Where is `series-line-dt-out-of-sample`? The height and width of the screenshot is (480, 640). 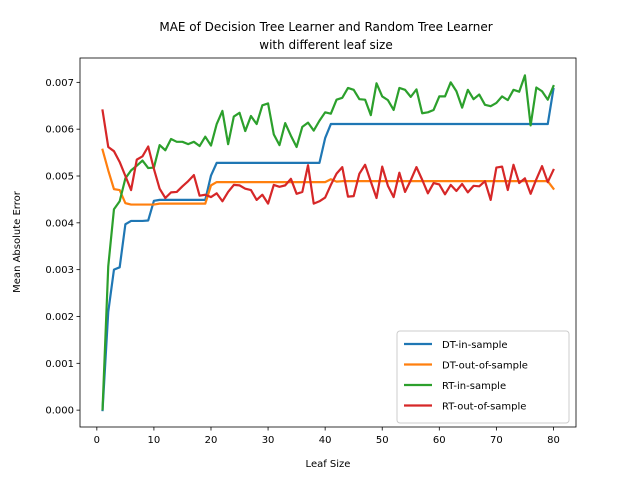 series-line-dt-out-of-sample is located at coordinates (328, 177).